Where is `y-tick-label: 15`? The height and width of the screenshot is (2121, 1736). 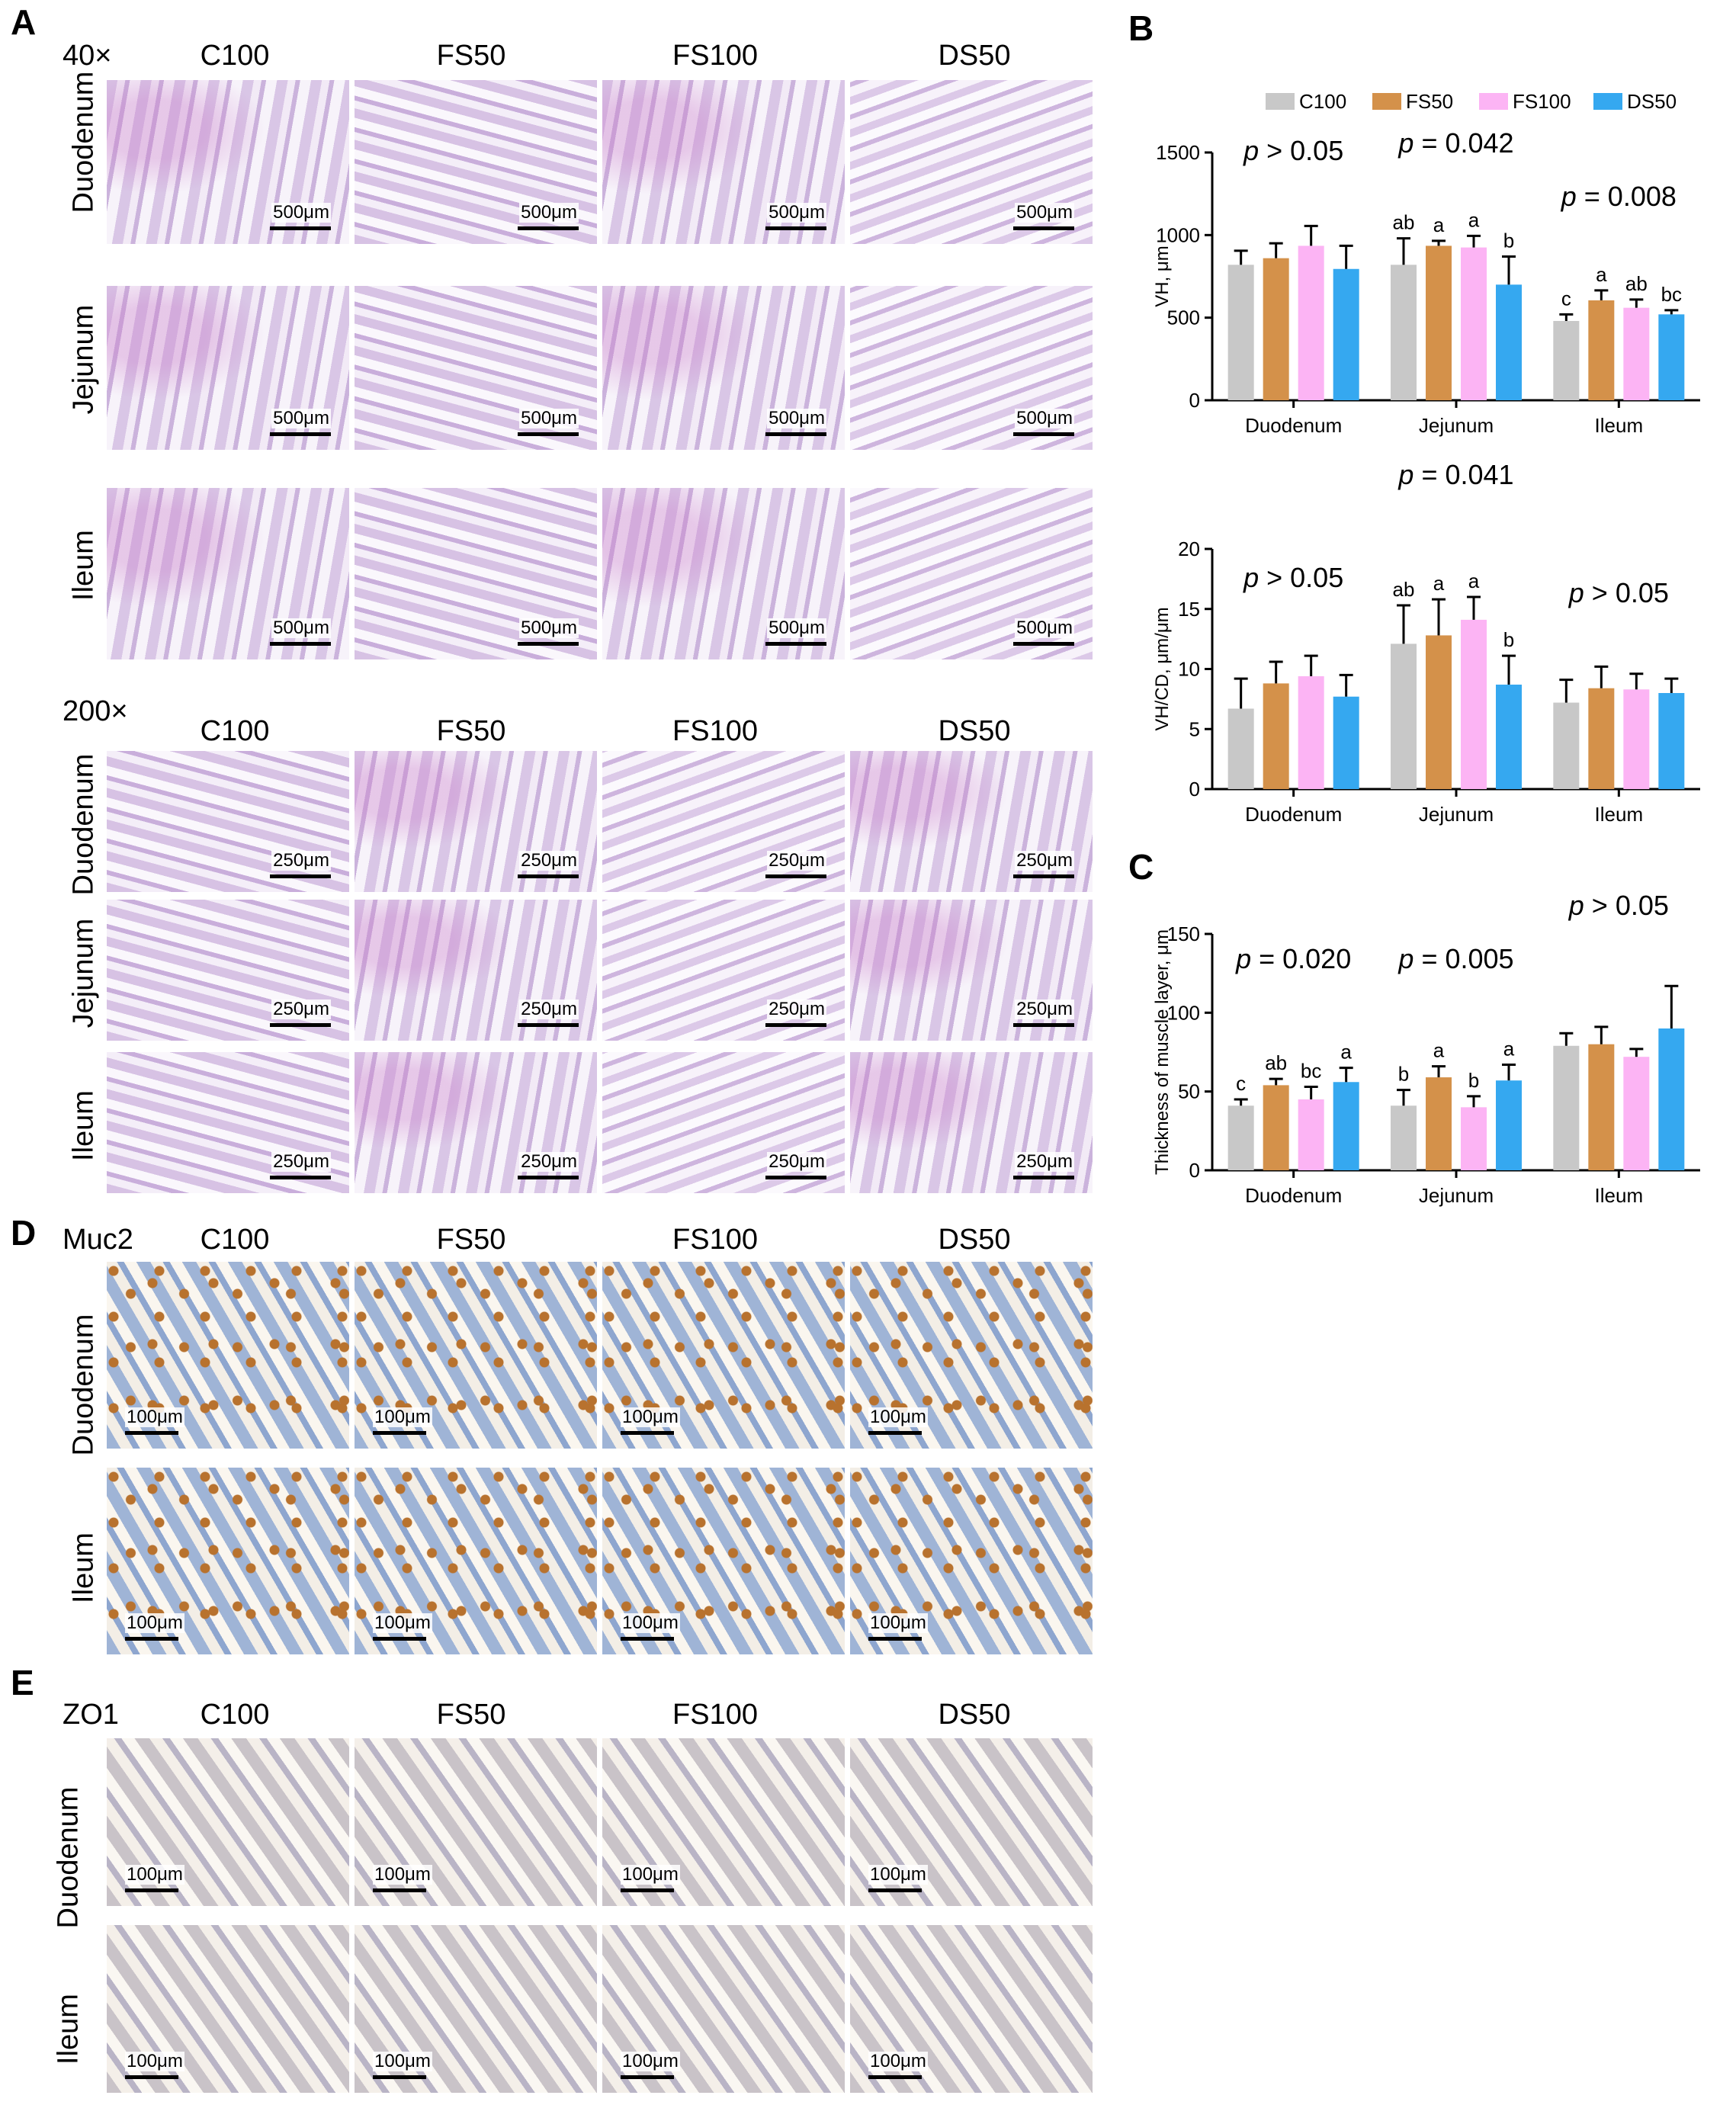 y-tick-label: 15 is located at coordinates (1189, 609).